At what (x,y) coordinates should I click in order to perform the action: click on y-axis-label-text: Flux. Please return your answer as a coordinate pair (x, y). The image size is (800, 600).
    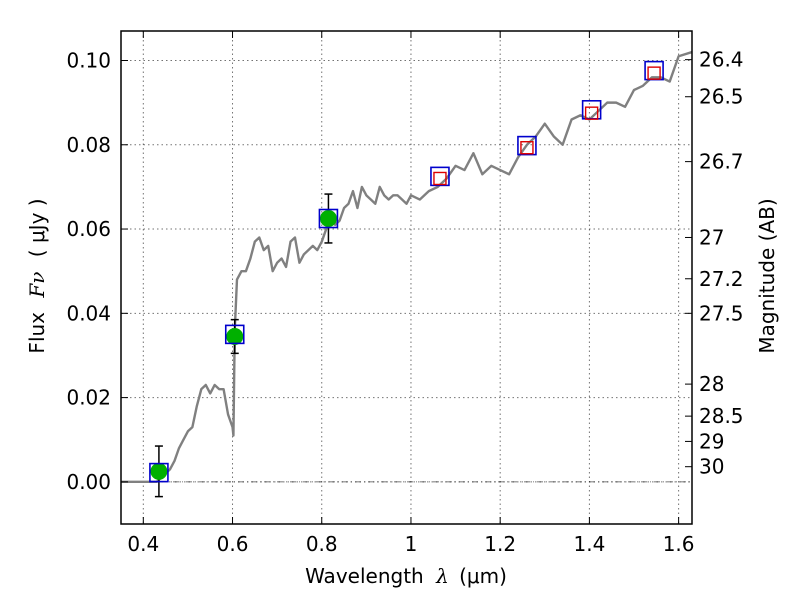
    Looking at the image, I should click on (37, 333).